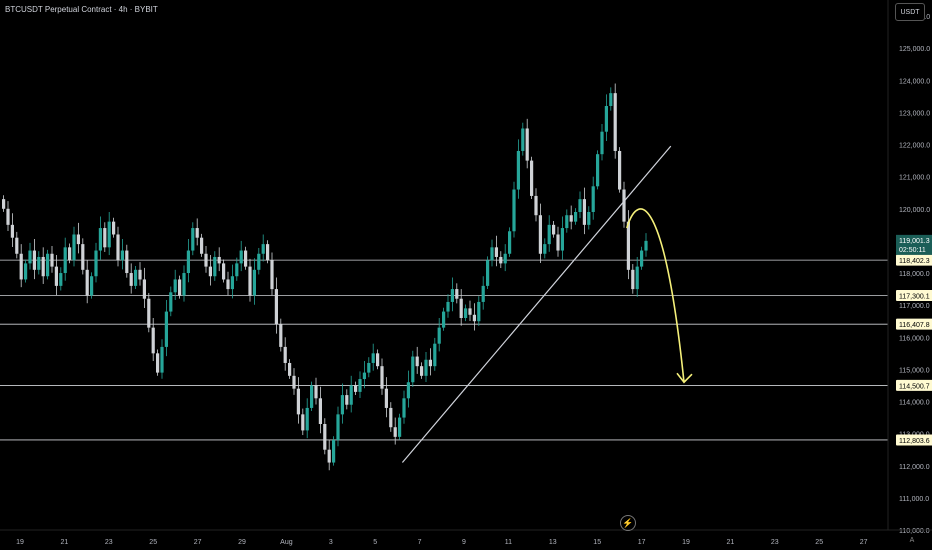  What do you see at coordinates (464, 542) in the screenshot?
I see `x-tick-label: 9` at bounding box center [464, 542].